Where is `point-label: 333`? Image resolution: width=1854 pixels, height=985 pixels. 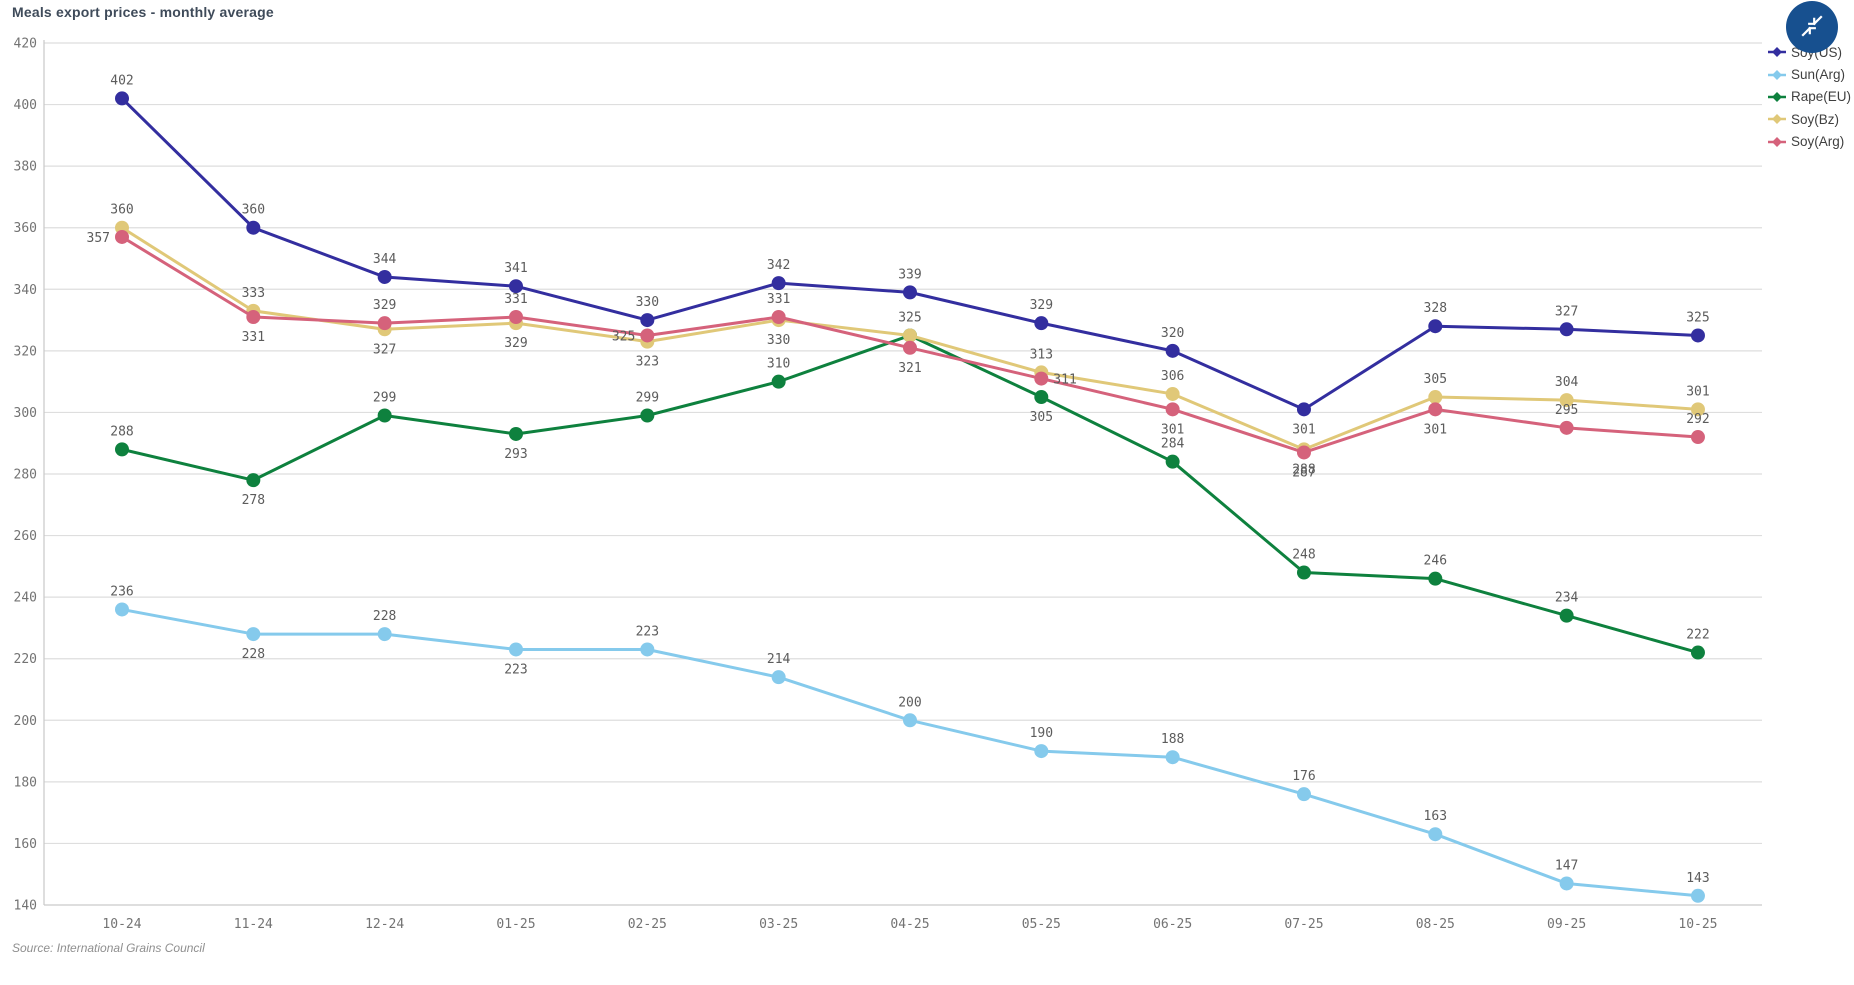
point-label: 333 is located at coordinates (253, 293).